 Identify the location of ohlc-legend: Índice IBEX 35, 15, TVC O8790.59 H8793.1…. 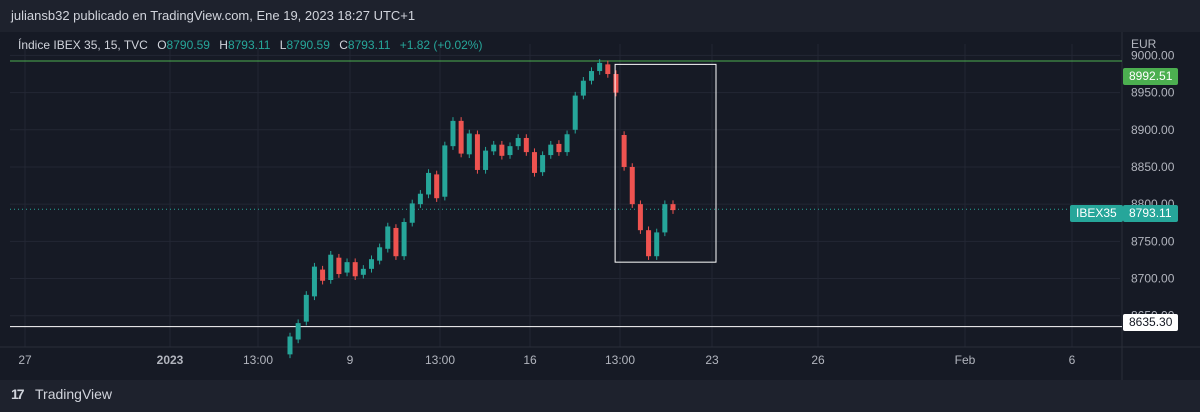
(250, 45).